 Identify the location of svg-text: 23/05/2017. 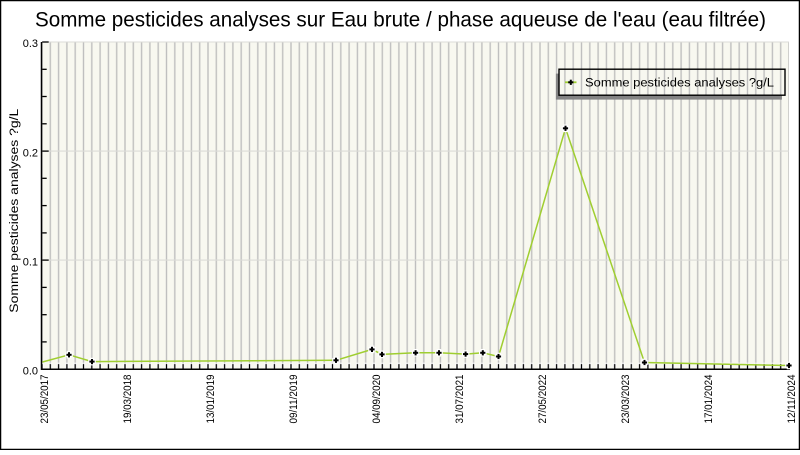
(45, 399).